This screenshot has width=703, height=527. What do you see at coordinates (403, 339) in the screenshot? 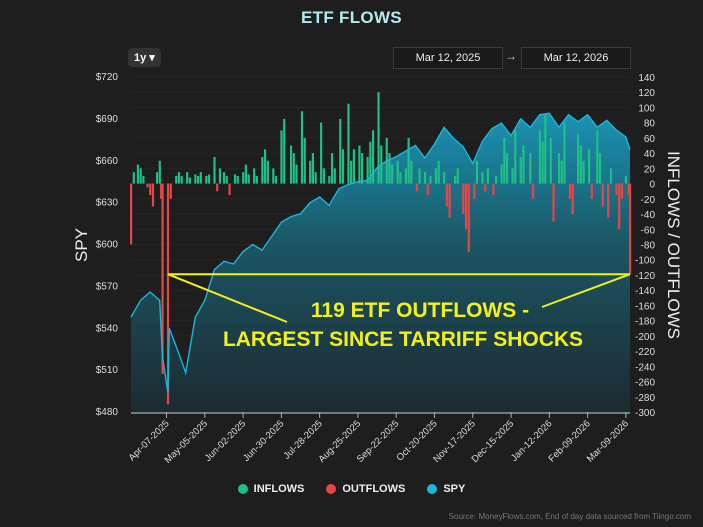
I see `annotation-text: LARGEST SINCE TARRIFF SHOCKS` at bounding box center [403, 339].